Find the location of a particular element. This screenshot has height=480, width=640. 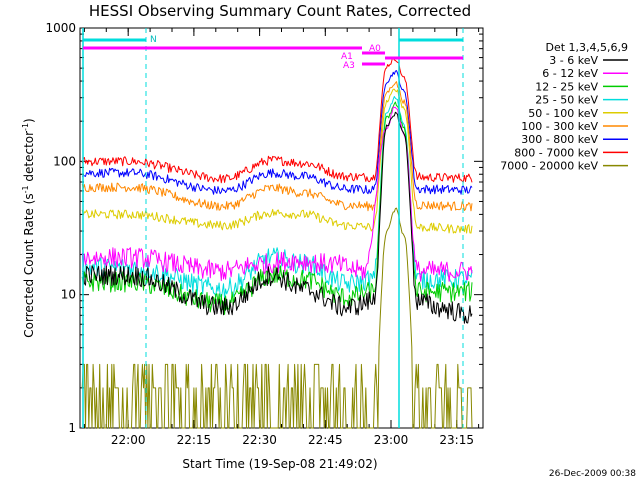

y-tick-label: 1 is located at coordinates (72, 428).